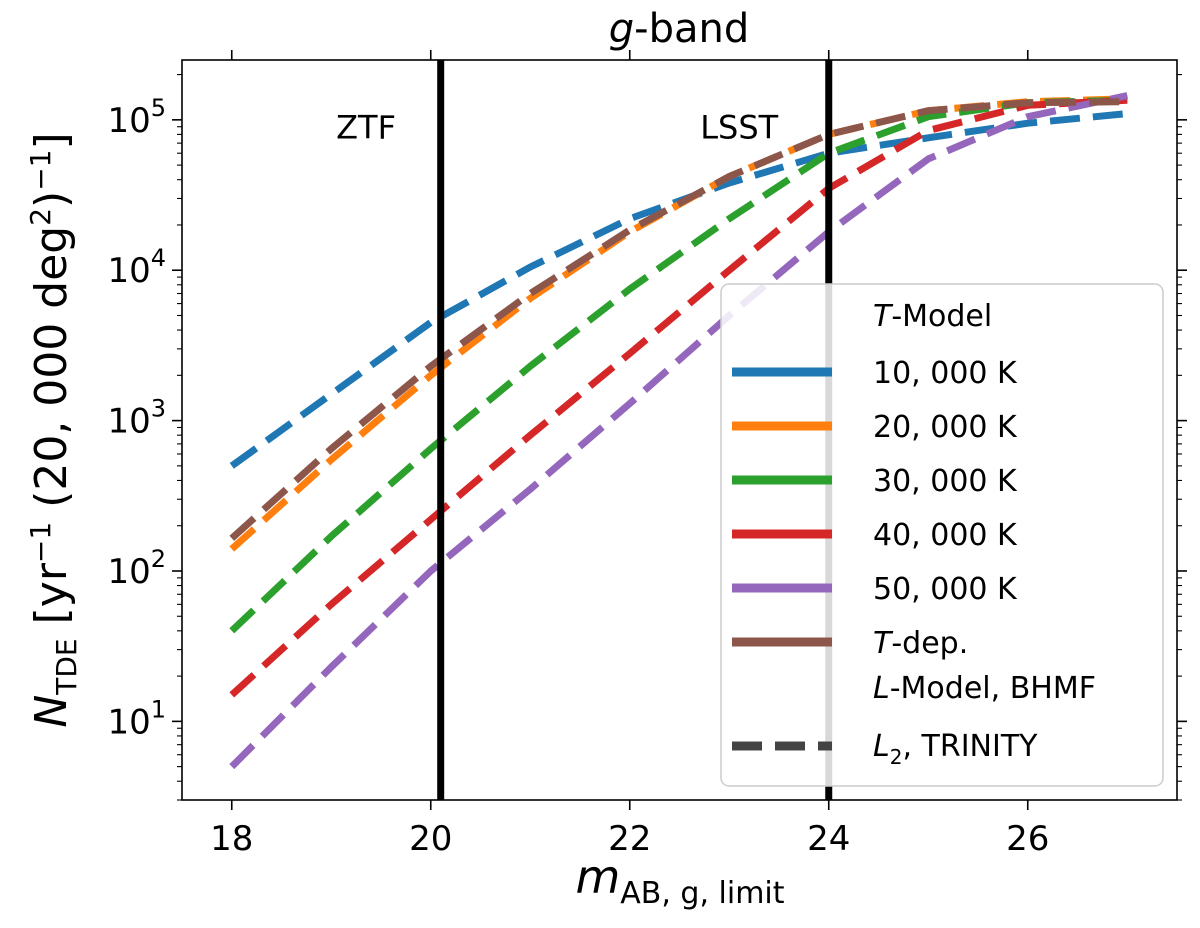  I want to click on y-axis-label: NTDE [yr−1 (20, 000 deg2)−1], so click(53, 429).